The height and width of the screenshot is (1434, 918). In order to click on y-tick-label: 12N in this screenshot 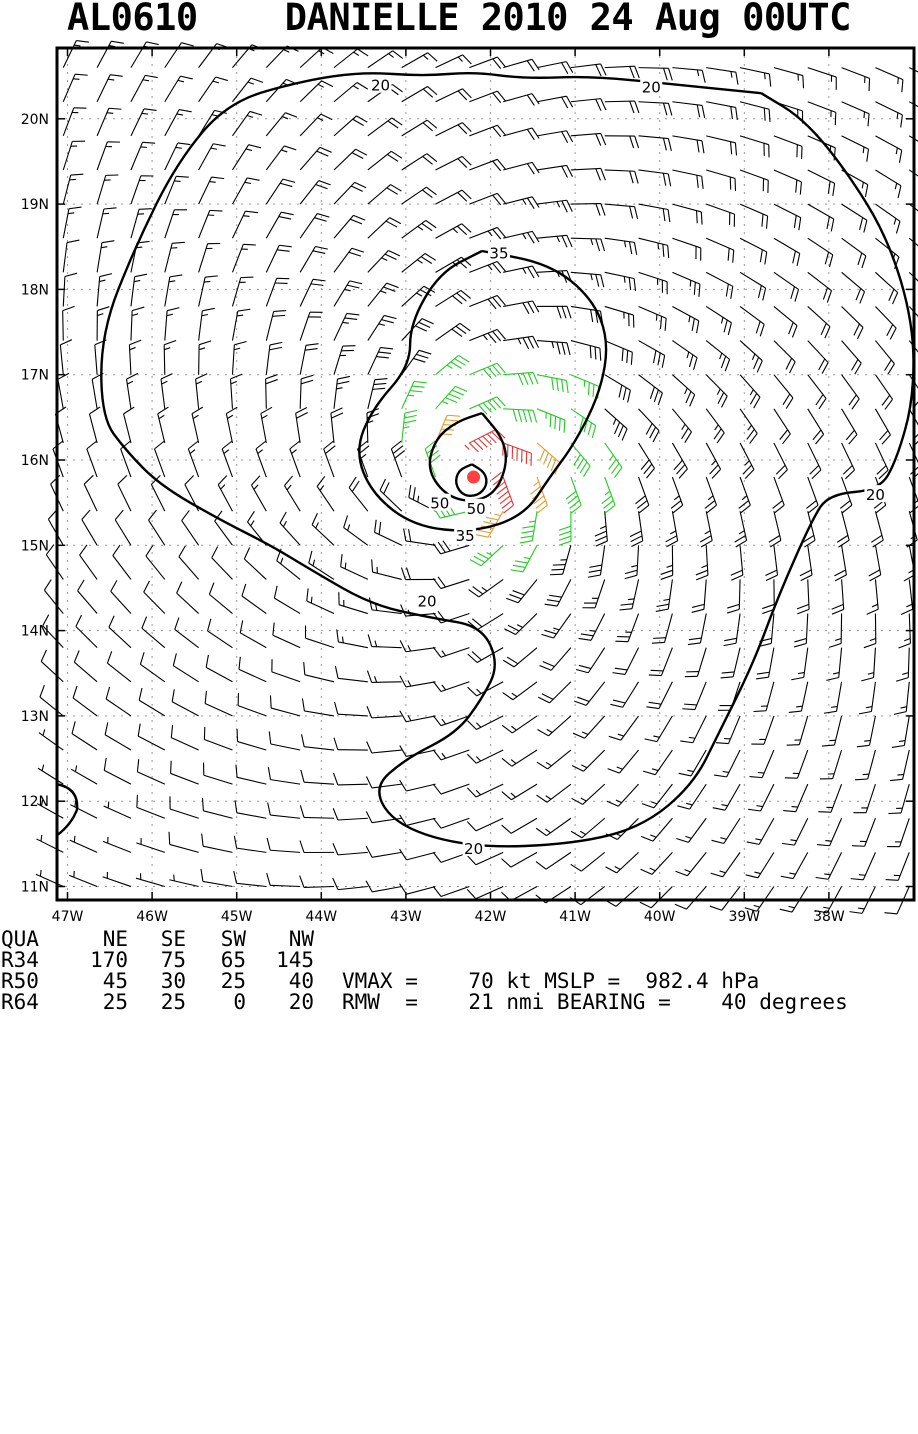, I will do `click(35, 802)`.